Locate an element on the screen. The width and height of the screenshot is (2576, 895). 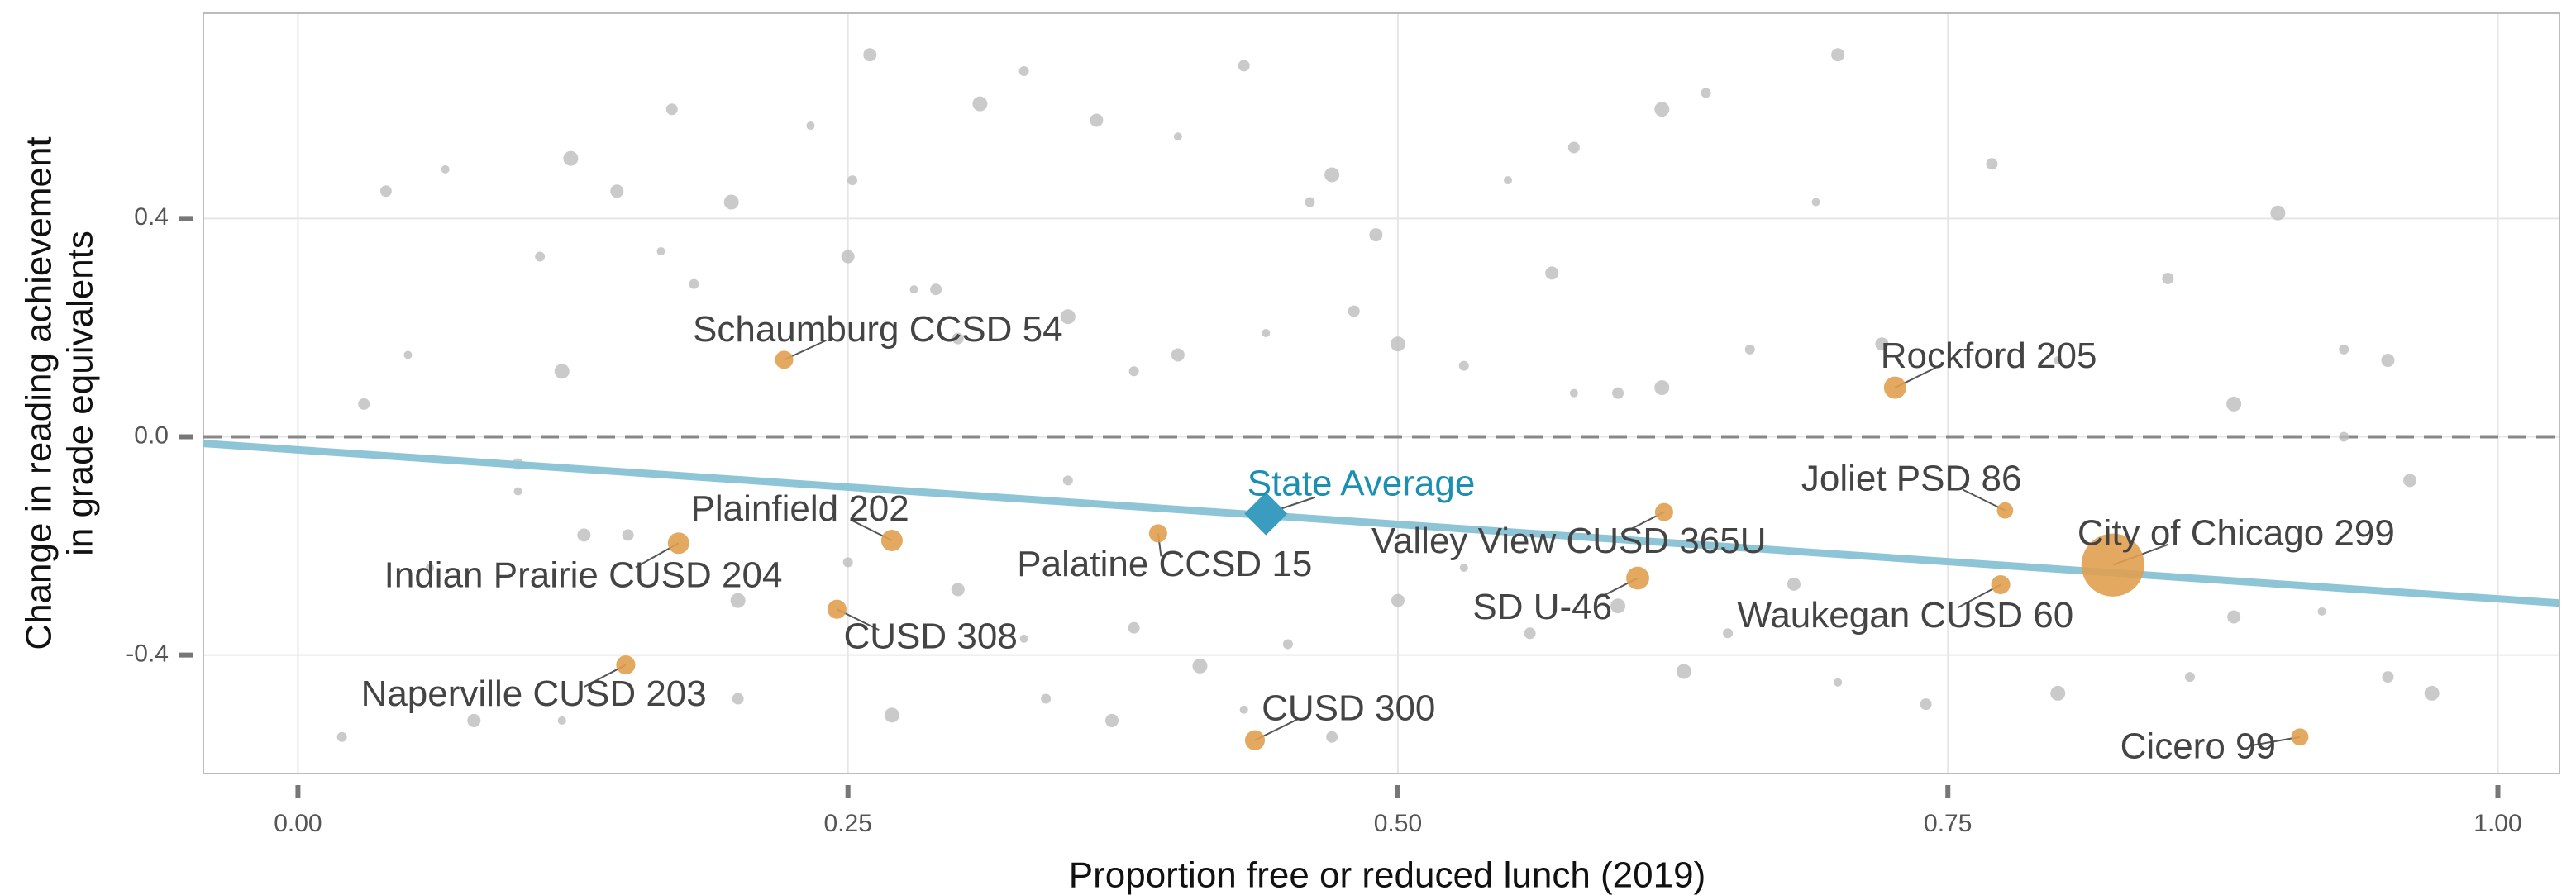
district-label: Plainfield 202 is located at coordinates (800, 508).